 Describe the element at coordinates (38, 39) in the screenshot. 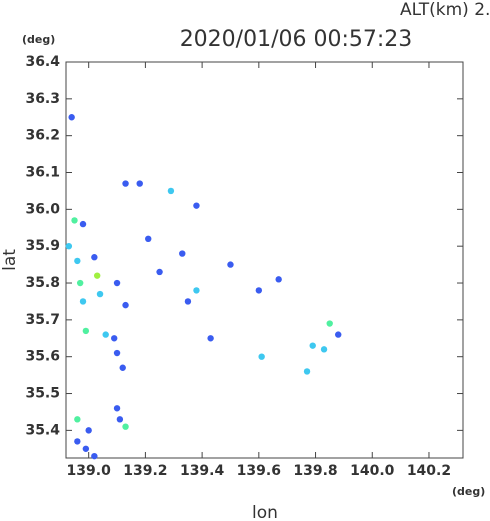

I see `y-unit: (deg)` at that location.